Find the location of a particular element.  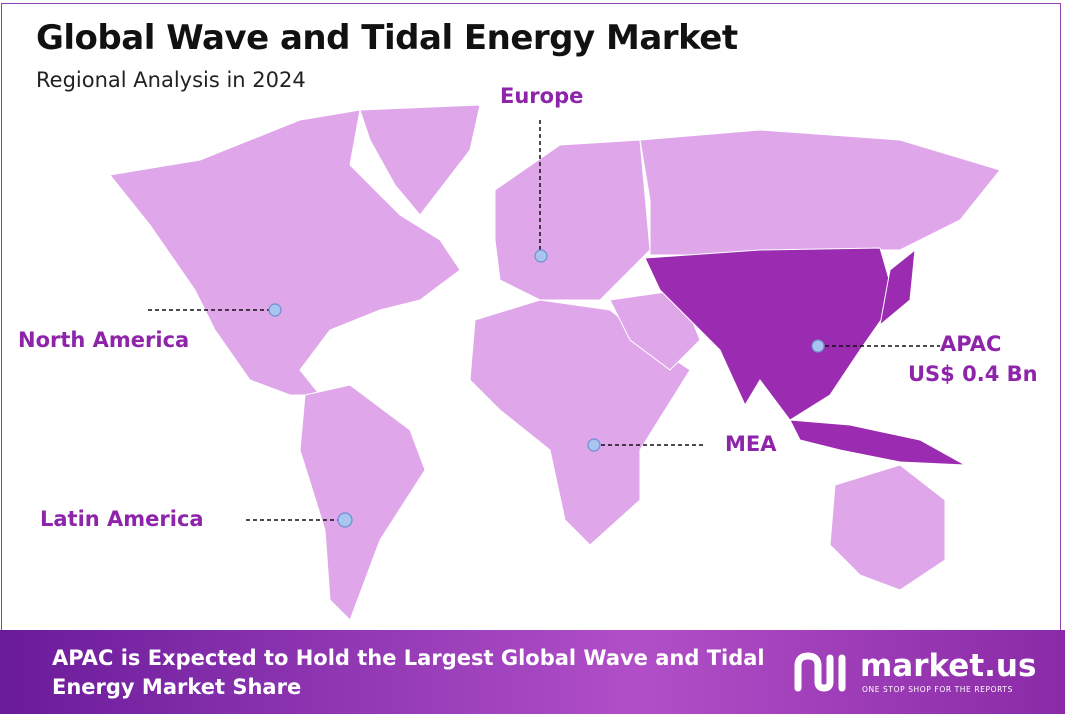

japan is located at coordinates (897, 287).